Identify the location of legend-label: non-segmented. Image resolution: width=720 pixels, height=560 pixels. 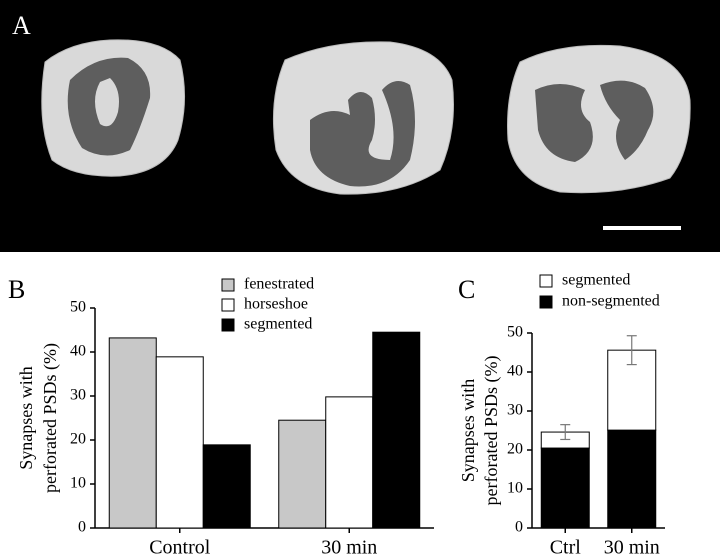
(611, 301).